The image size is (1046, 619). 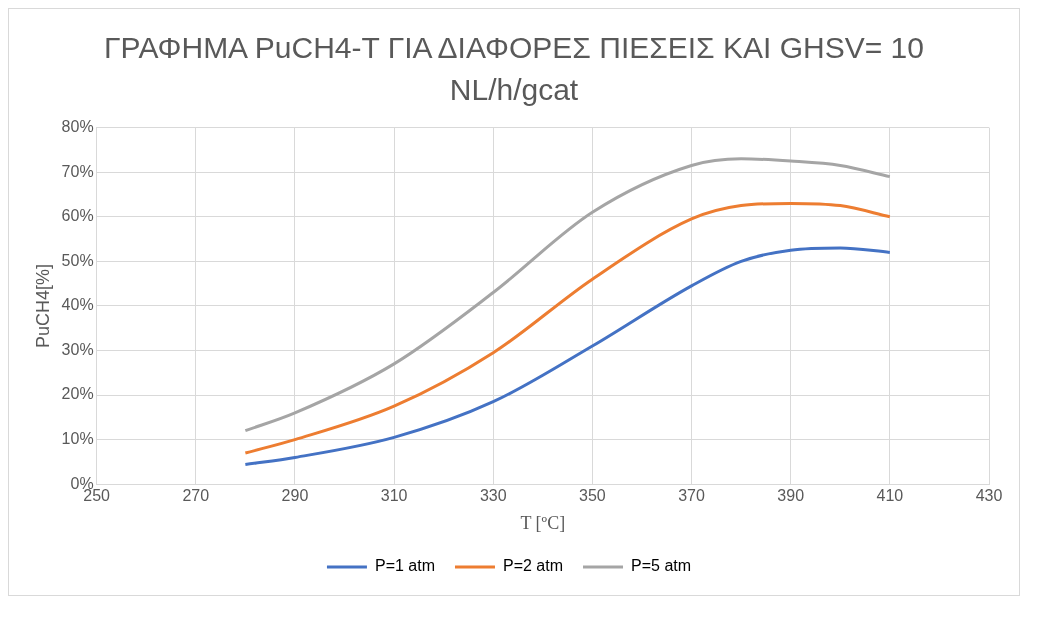 I want to click on legend-label: P=5 atm, so click(x=661, y=566).